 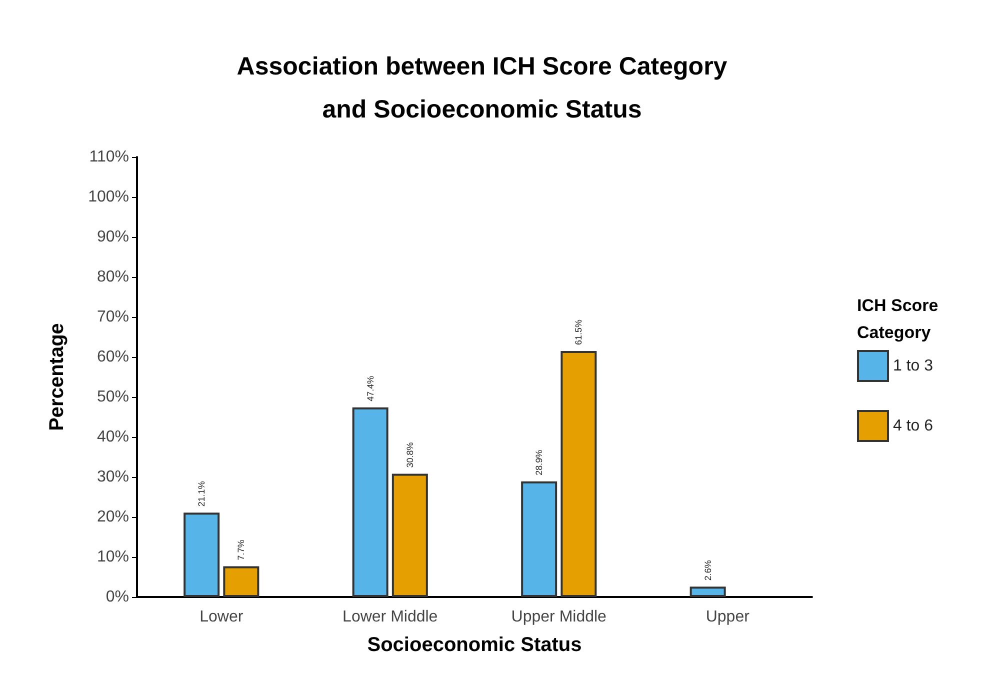 I want to click on y-tick-label: 0%, so click(x=117, y=597).